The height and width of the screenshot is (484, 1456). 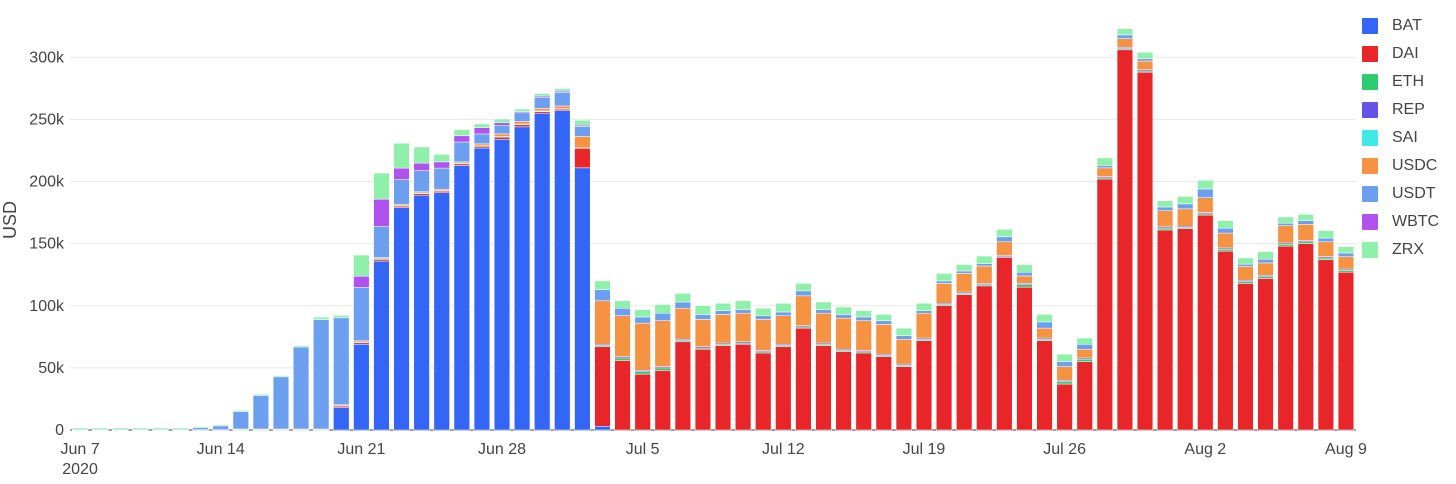 I want to click on legend-item-usdt: USDT, so click(x=1400, y=194).